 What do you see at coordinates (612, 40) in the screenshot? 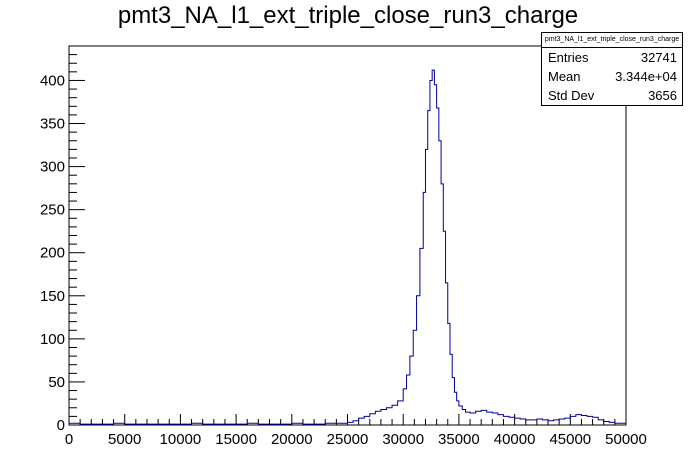
I see `stats-title: pmt3_NA_l1_ext_triple_close_run3_charge` at bounding box center [612, 40].